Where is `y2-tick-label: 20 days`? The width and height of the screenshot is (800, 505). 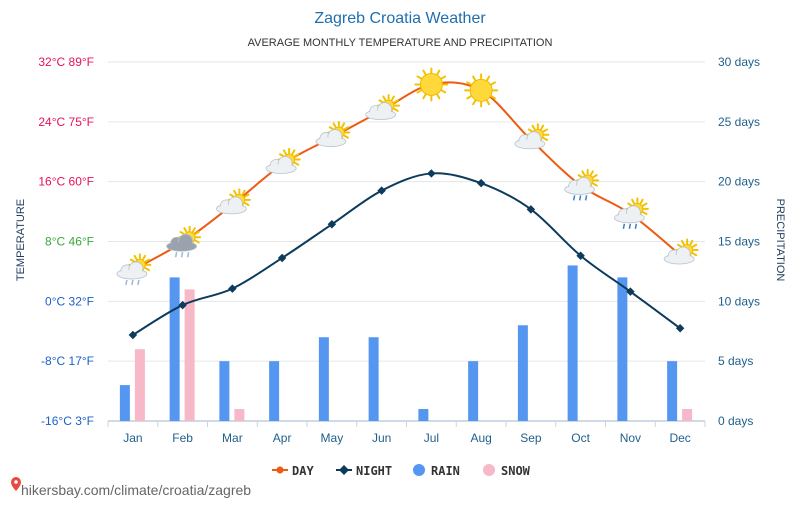
y2-tick-label: 20 days is located at coordinates (739, 182).